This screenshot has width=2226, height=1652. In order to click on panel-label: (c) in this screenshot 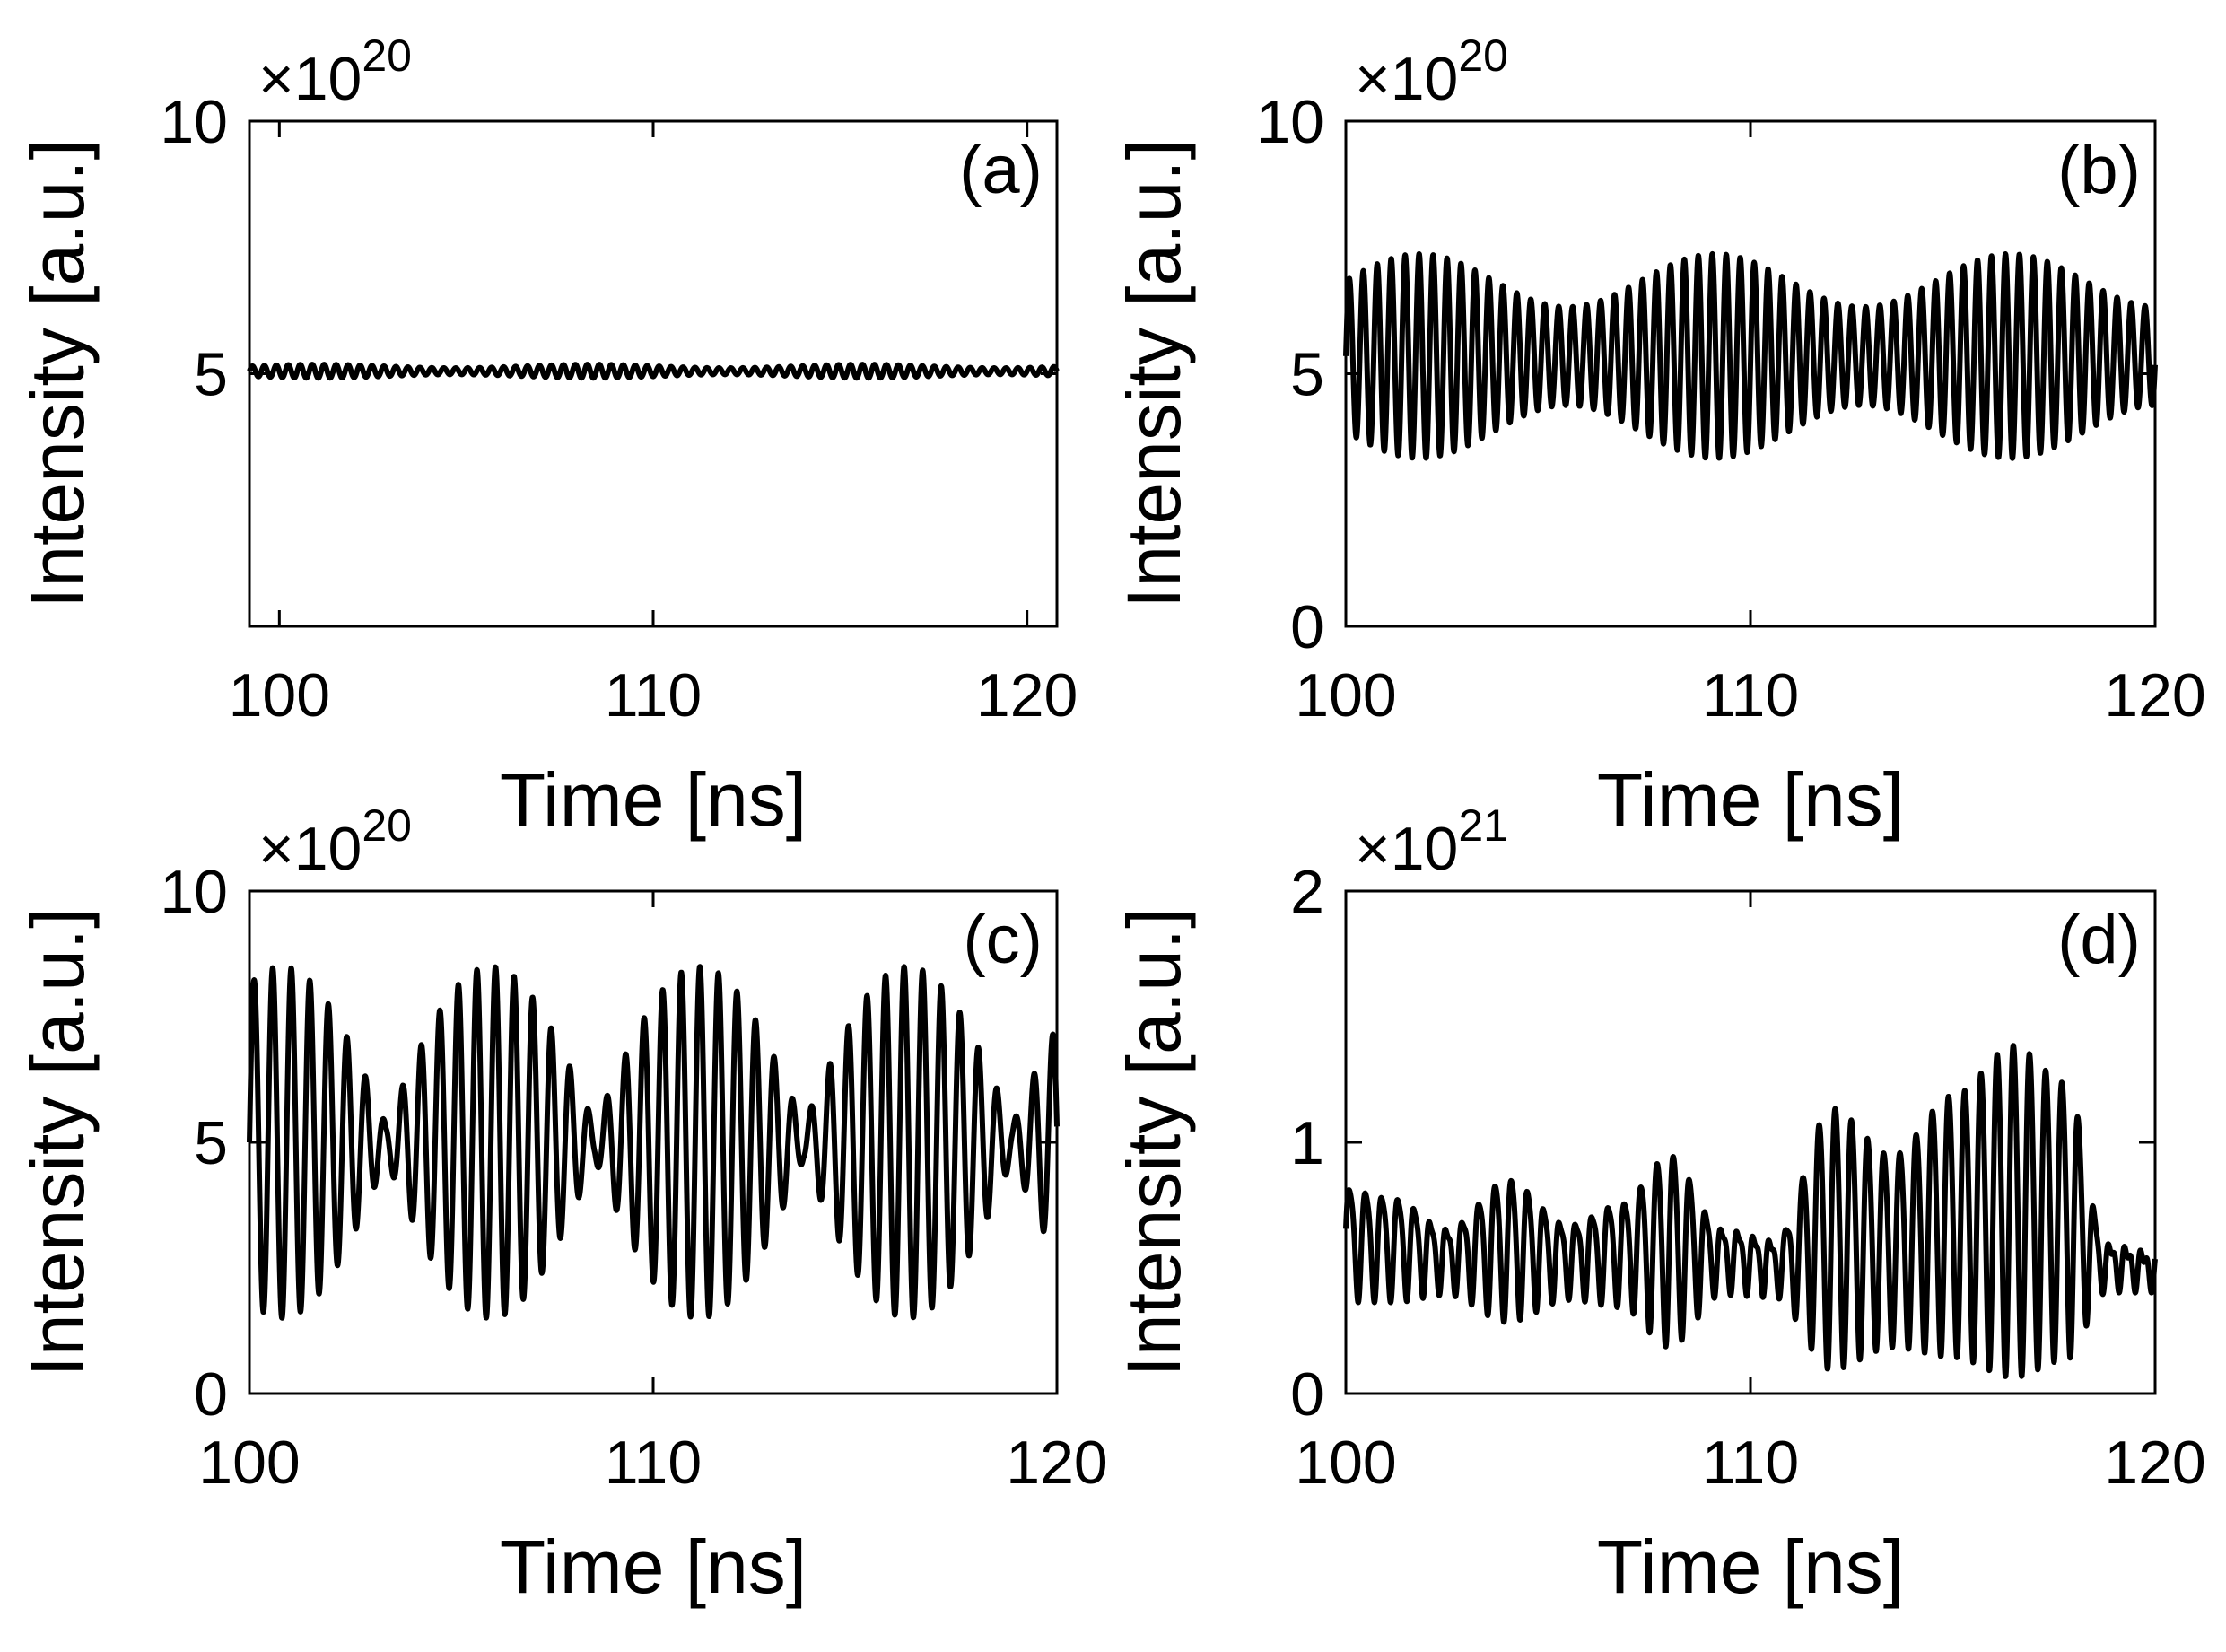, I will do `click(1003, 940)`.